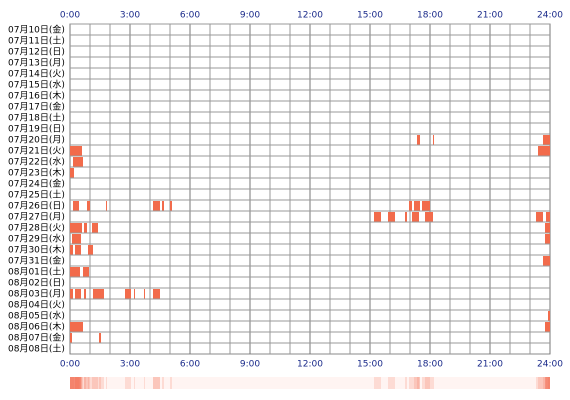  Describe the element at coordinates (36, 107) in the screenshot. I see `row-label: 07月17日(金)` at that location.